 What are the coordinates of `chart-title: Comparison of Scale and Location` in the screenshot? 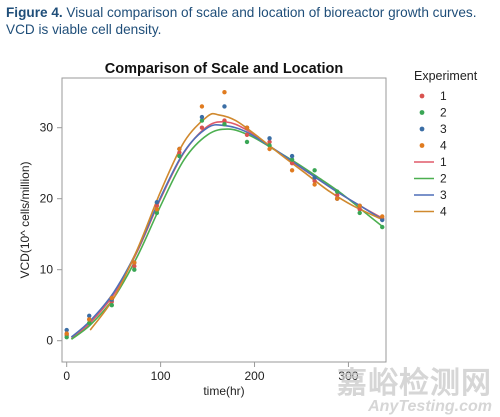 It's located at (224, 69).